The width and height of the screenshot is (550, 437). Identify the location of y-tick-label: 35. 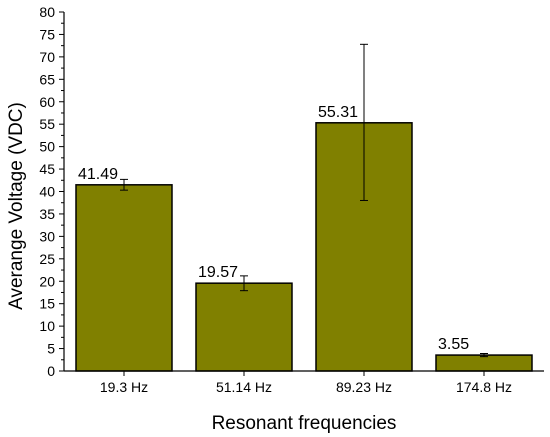
(47, 214).